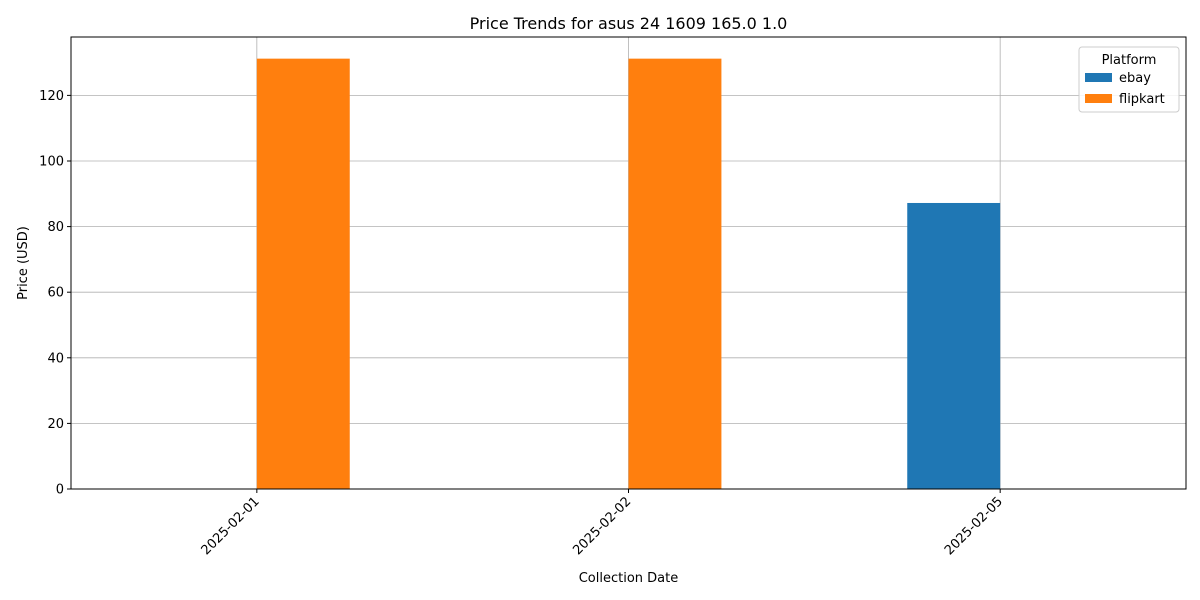 The height and width of the screenshot is (600, 1200). I want to click on y-tick-label: 0, so click(60, 490).